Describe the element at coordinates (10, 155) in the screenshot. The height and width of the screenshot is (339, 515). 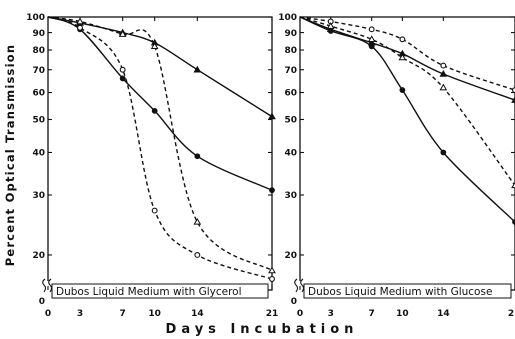
I see `y-axis-label: Percent Optical Transmission` at that location.